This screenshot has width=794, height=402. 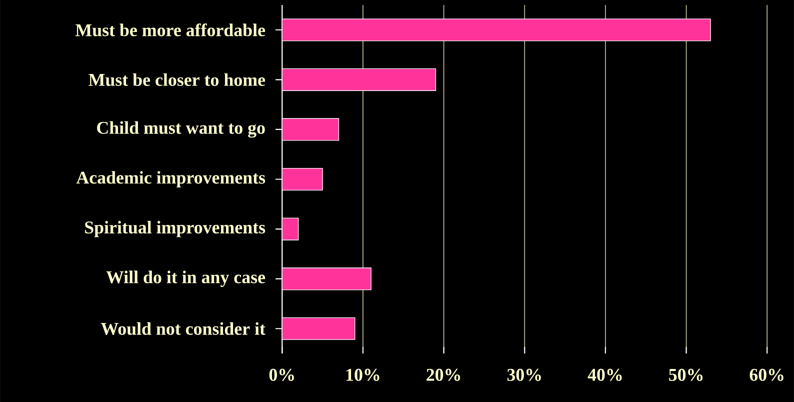 I want to click on y-tick-label: Would not consider it, so click(x=183, y=328).